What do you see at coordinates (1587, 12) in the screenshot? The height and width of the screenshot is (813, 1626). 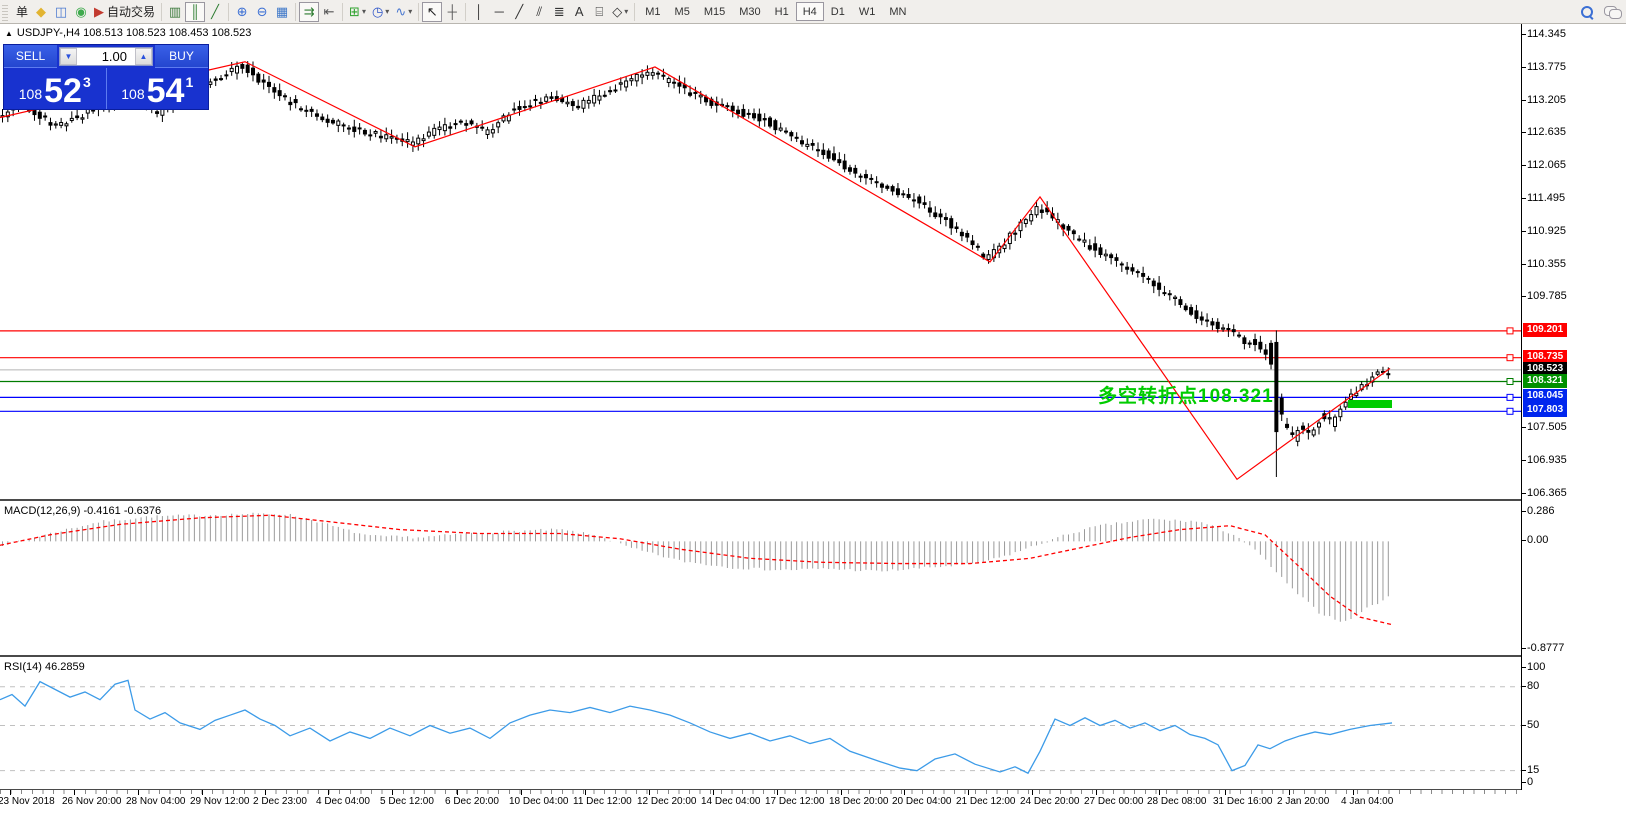 I see `search-icon` at bounding box center [1587, 12].